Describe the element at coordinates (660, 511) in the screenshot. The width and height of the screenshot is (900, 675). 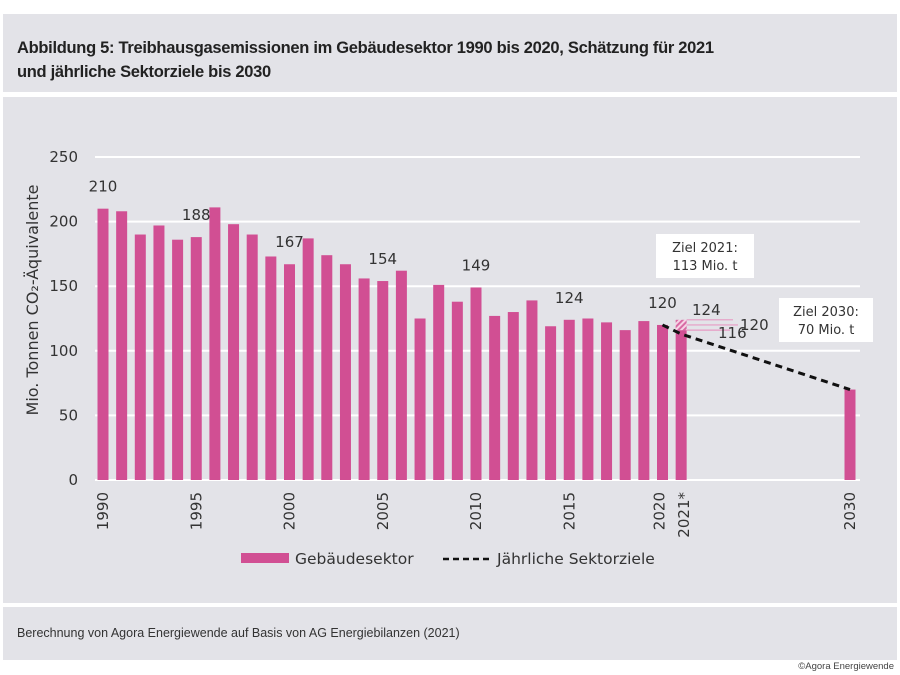
I see `x-tick-label: 2020` at that location.